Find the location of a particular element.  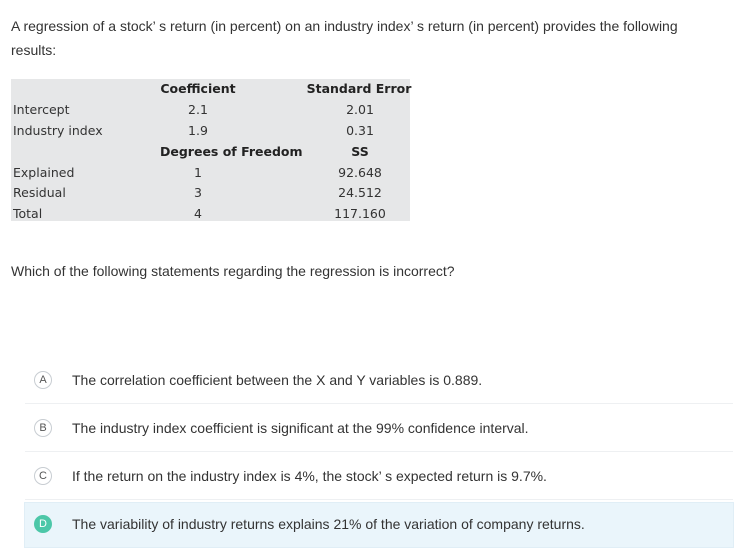

cell-explained-df: 1 is located at coordinates (198, 172).